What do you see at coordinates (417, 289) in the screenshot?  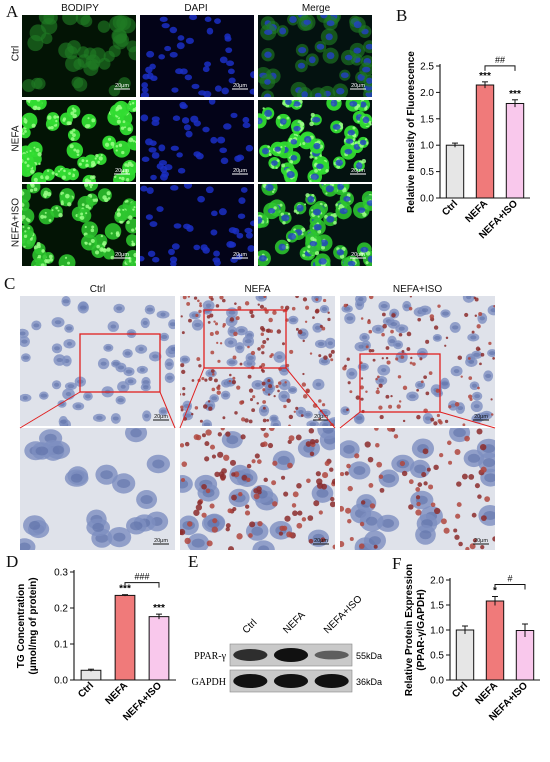 I see `oilred-col-header-nefa-iso: NEFA+ISO` at bounding box center [417, 289].